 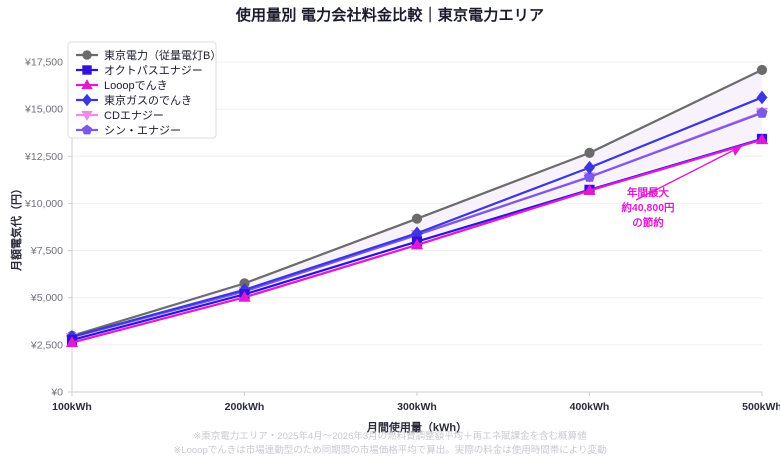 I want to click on annotation-line: 年間最大, so click(x=648, y=192).